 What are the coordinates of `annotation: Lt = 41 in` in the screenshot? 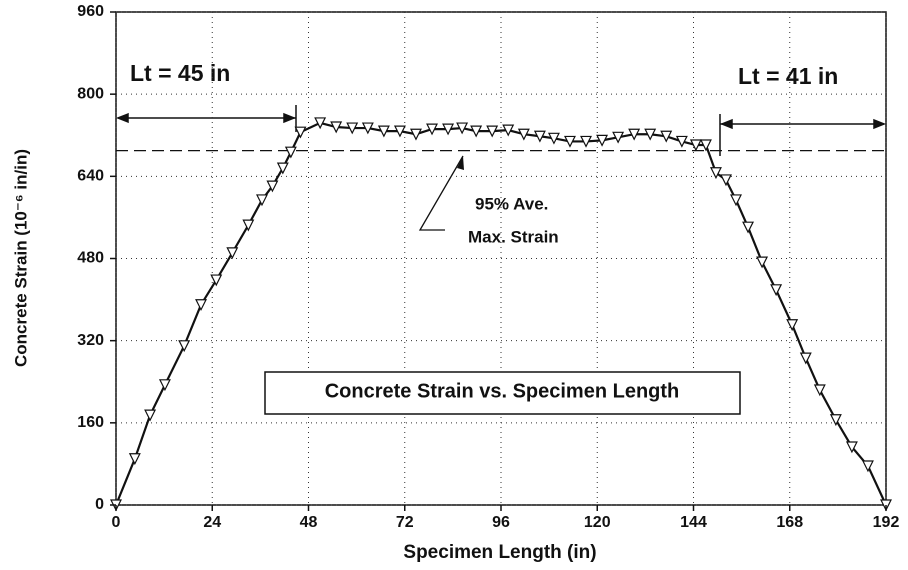 It's located at (788, 76).